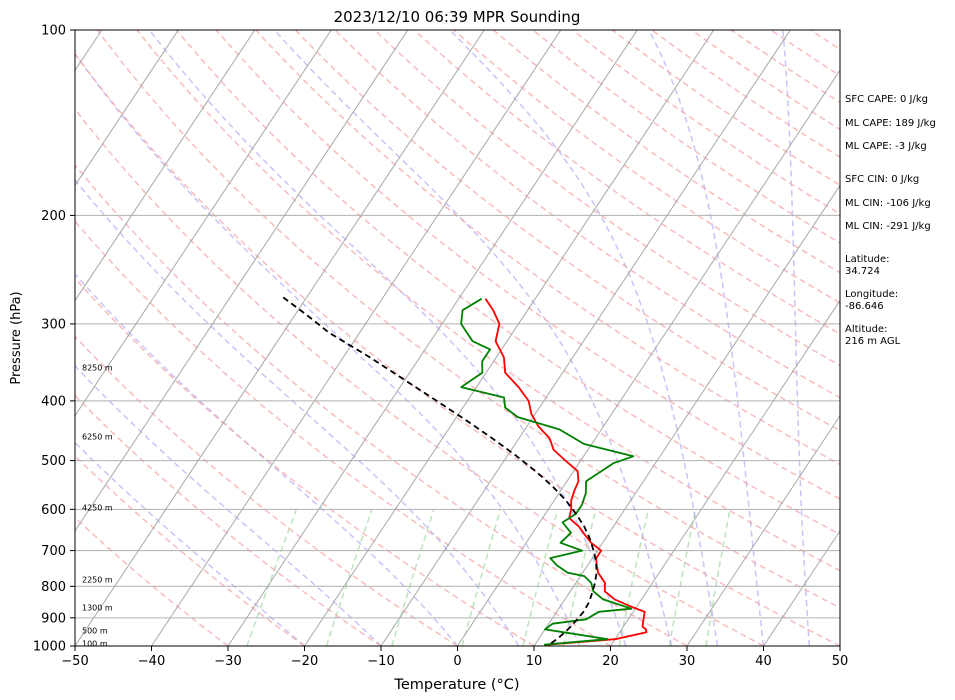  I want to click on x-tick-label: −40, so click(151, 661).